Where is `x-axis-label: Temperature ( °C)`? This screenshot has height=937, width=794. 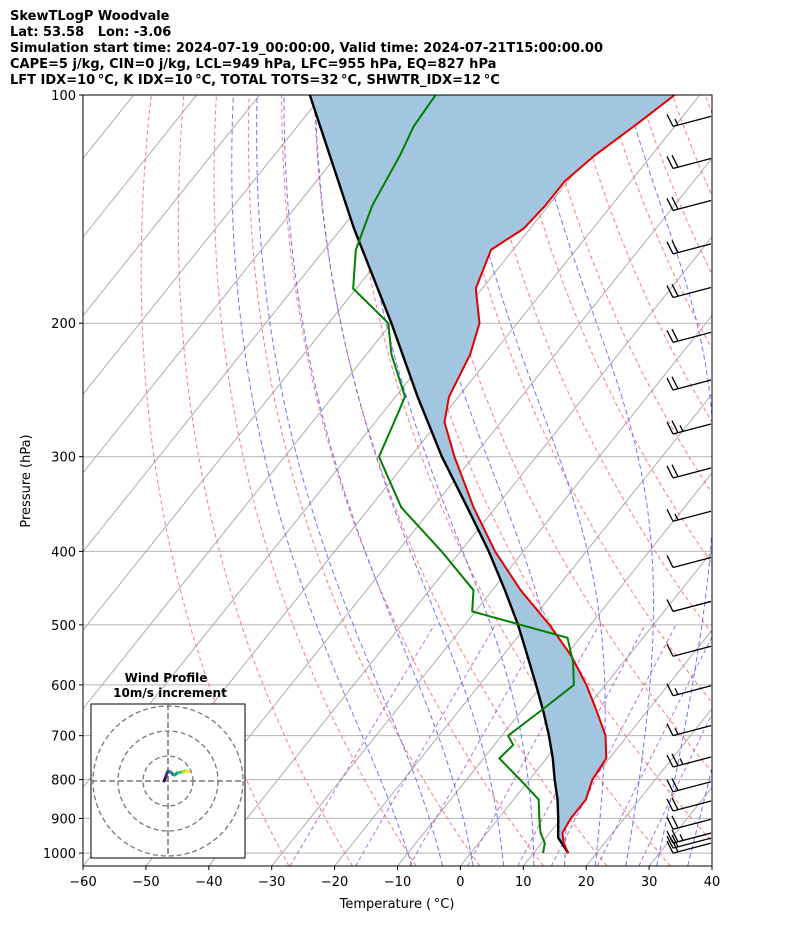
x-axis-label: Temperature ( °C) is located at coordinates (397, 904).